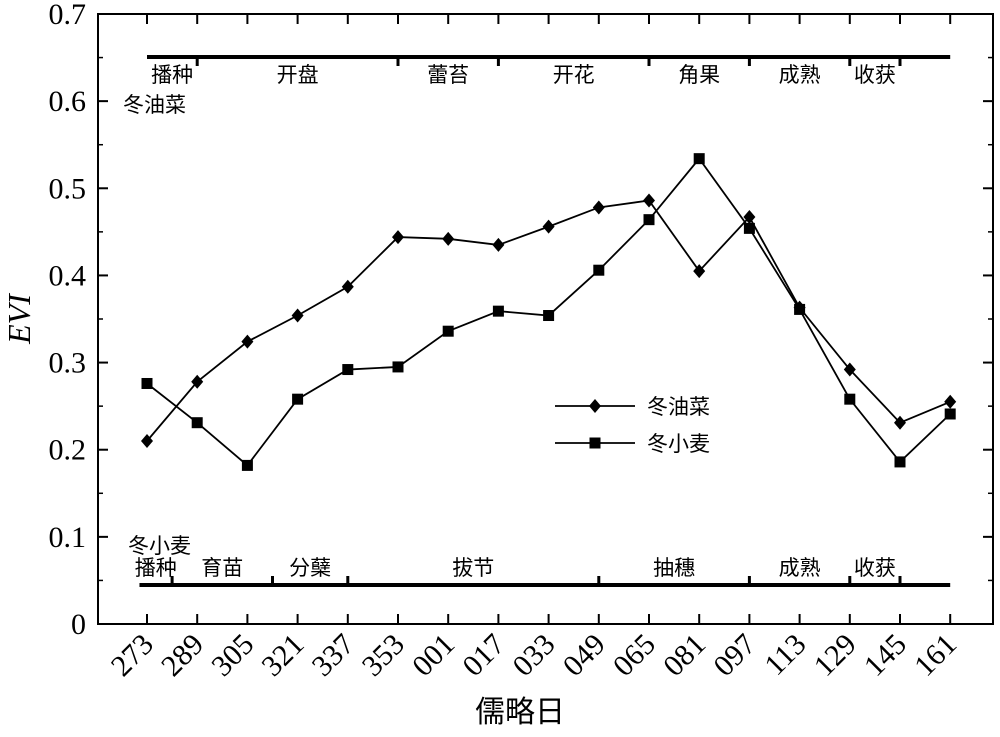 The width and height of the screenshot is (1000, 737). I want to click on y-tick-label: 0.3, so click(68, 363).